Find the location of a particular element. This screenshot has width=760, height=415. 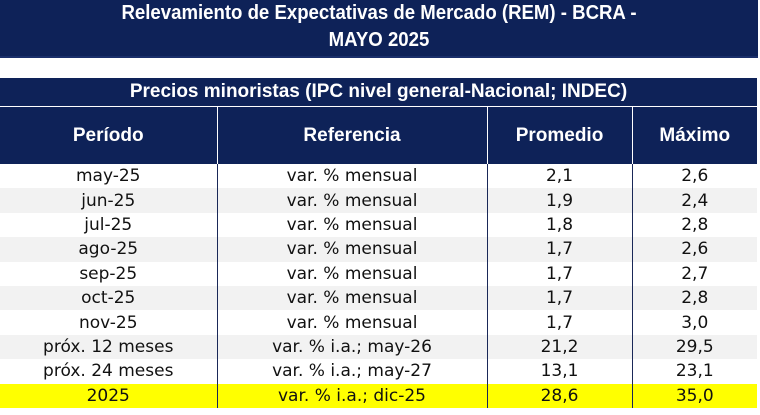

cell-promedio: 2,1 is located at coordinates (559, 176).